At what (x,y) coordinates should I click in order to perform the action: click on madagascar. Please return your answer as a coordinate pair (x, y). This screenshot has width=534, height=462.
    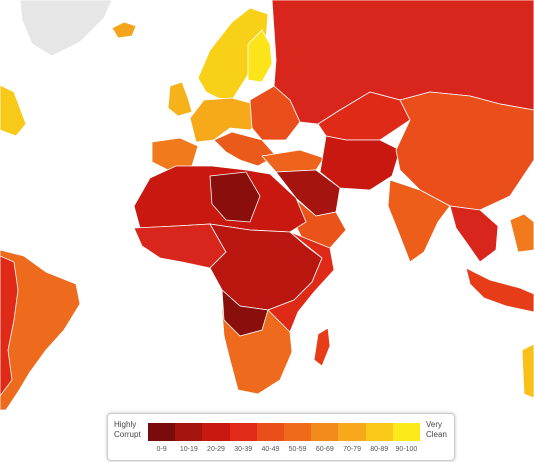
    Looking at the image, I should click on (322, 347).